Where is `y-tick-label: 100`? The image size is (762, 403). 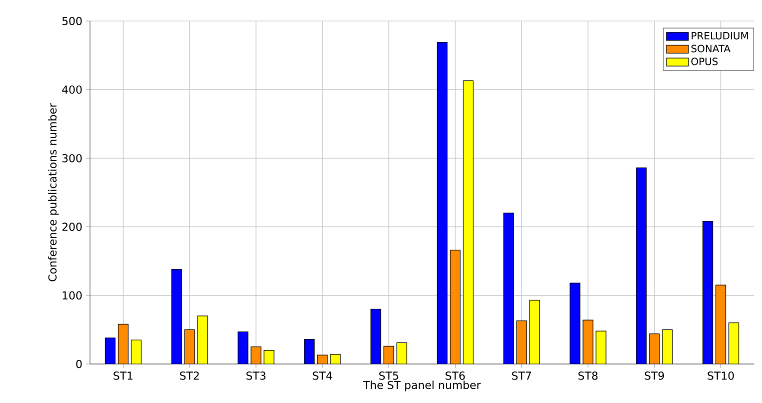
y-tick-label: 100 is located at coordinates (72, 295).